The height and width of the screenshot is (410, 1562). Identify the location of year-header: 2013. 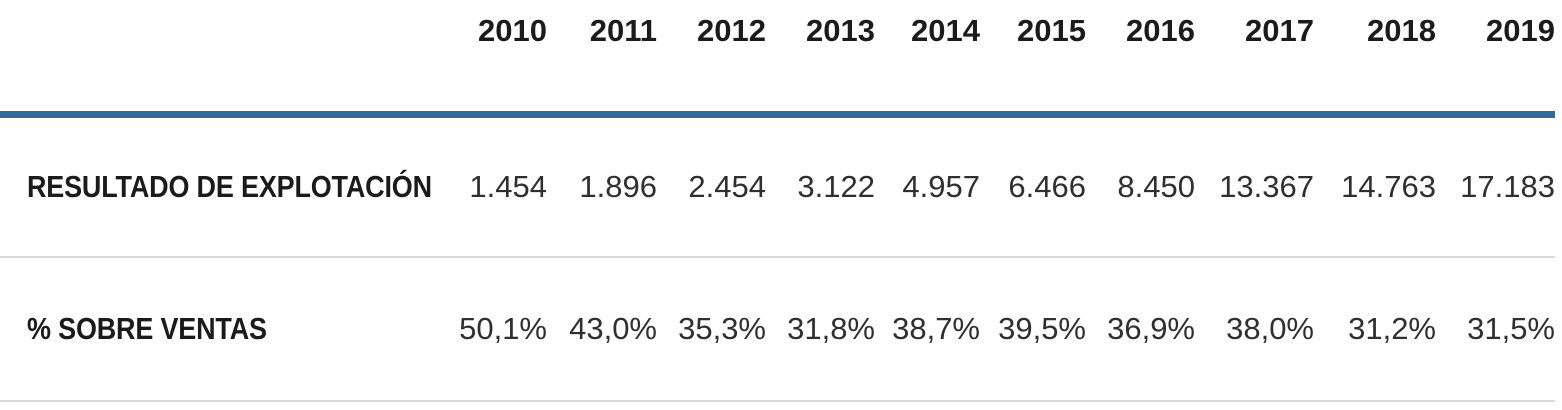
(840, 30).